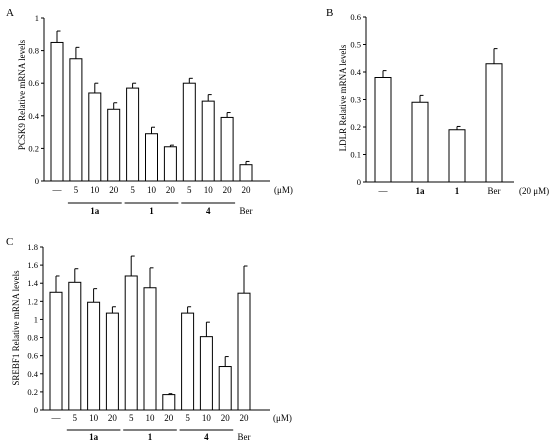 The image size is (550, 448). Describe the element at coordinates (355, 45) in the screenshot. I see `y-tick-label: 0.5` at that location.